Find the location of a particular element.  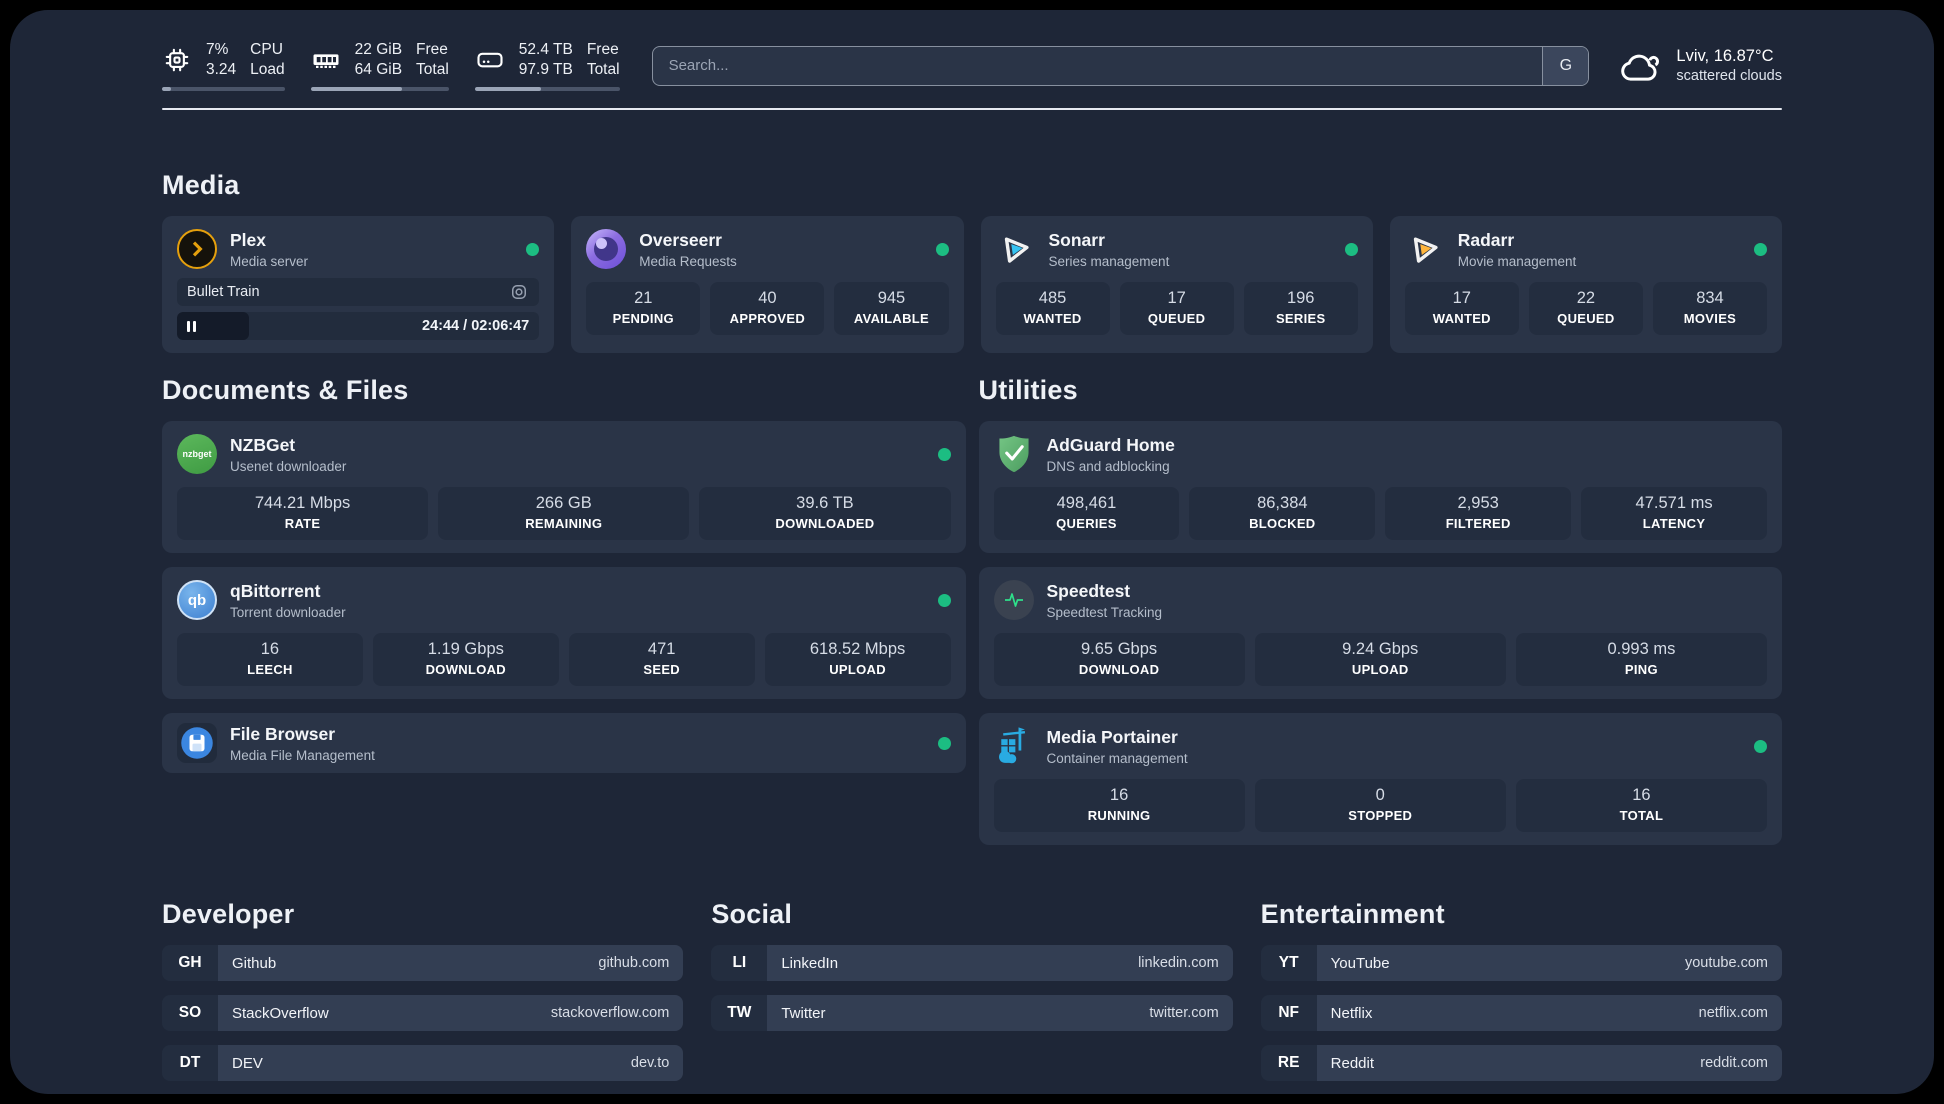

cpu-metric: 7% 3.24 CPU Load is located at coordinates (223, 65).